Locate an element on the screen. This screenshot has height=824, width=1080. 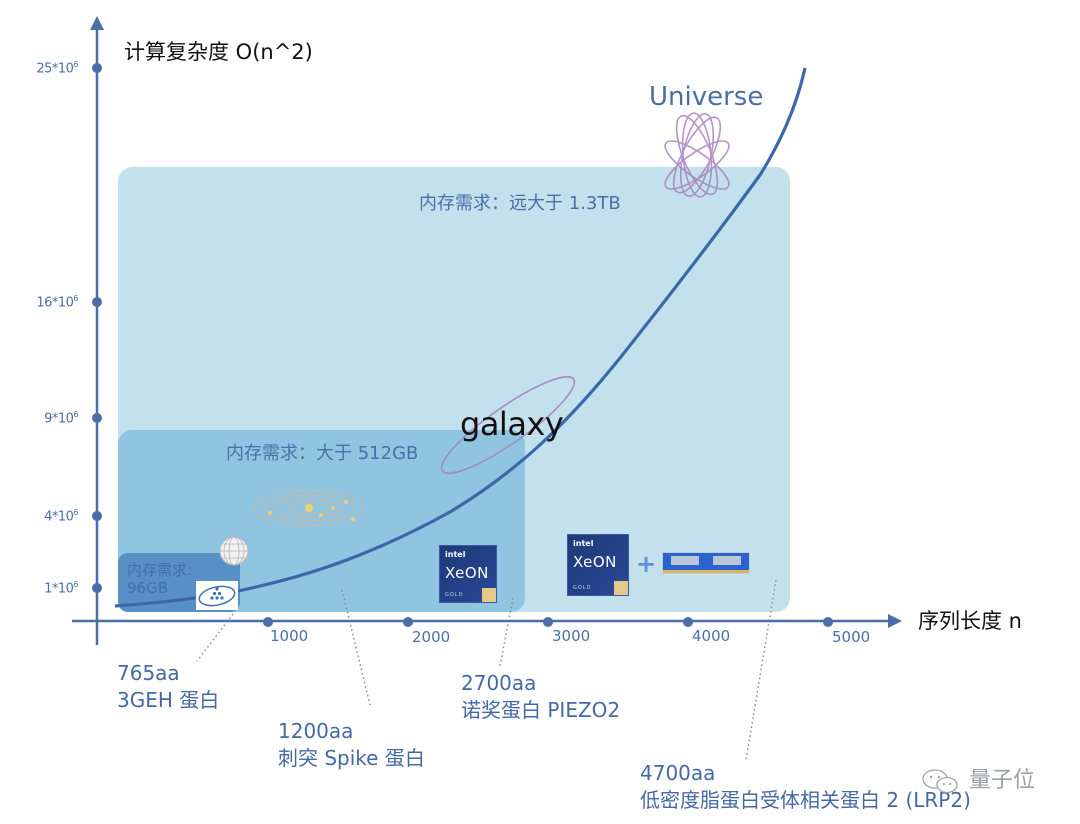
universe-icon is located at coordinates (697, 155).